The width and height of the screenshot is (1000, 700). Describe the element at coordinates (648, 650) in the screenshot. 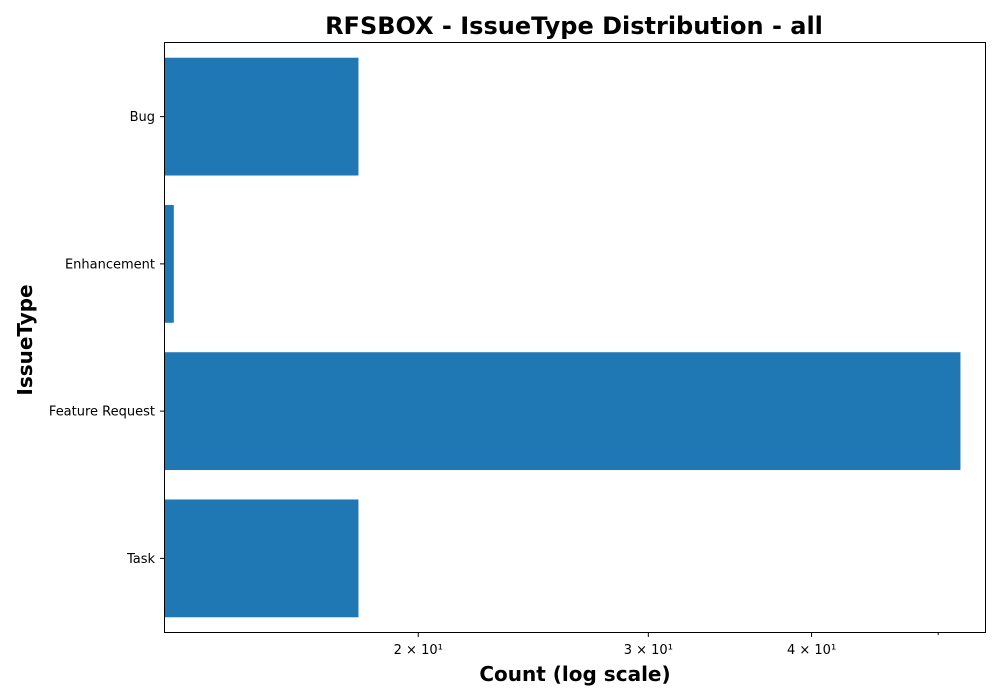

I see `x-tick-label: 3 × 10¹` at that location.